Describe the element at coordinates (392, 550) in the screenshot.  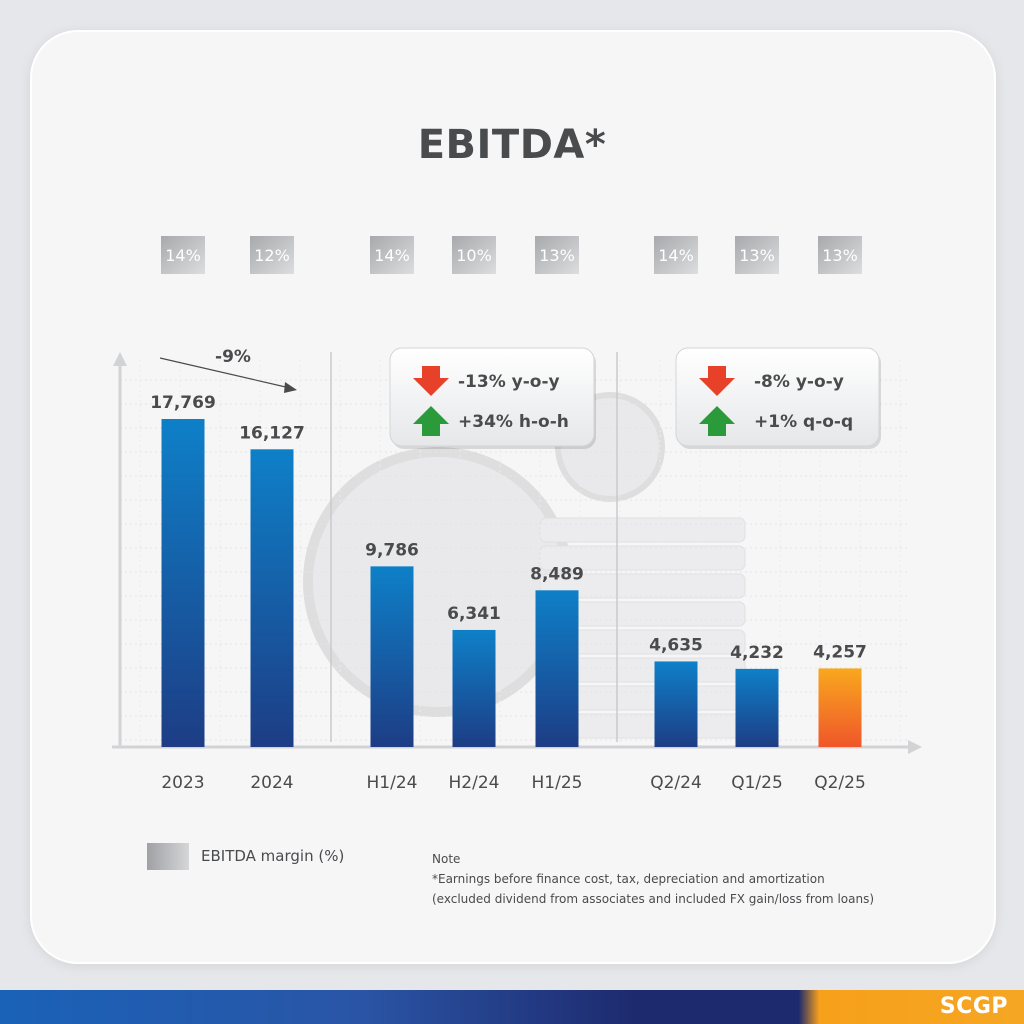
I see `bar-value-label: 9,786` at that location.